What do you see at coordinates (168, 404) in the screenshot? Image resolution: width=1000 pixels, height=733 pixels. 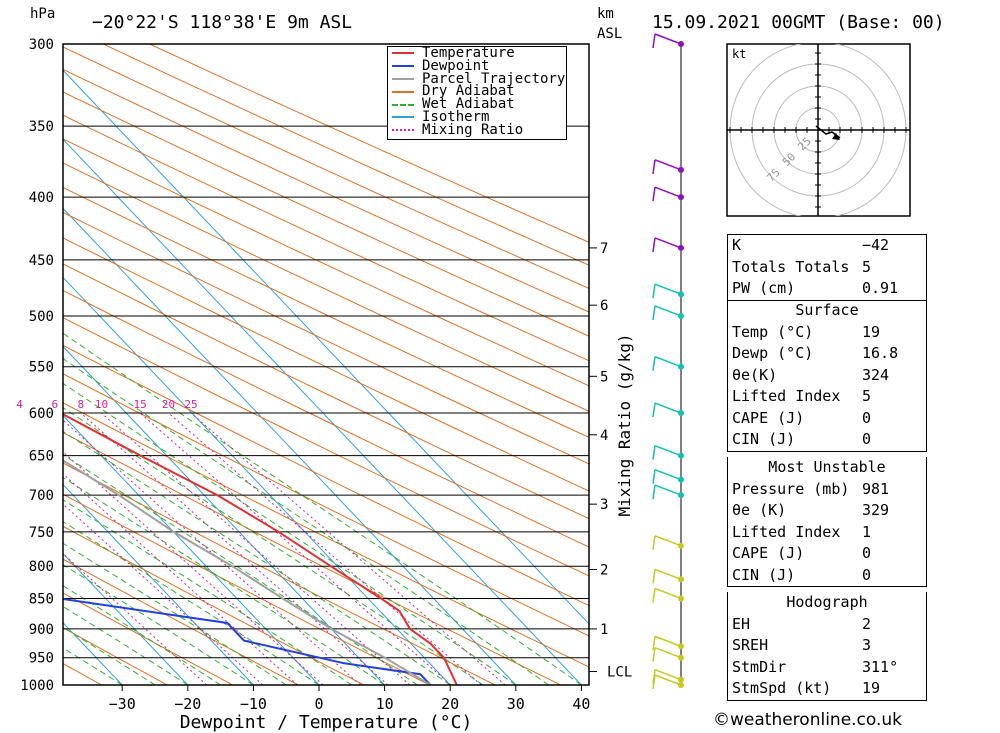 I see `mixing-ratio-label: 20` at bounding box center [168, 404].